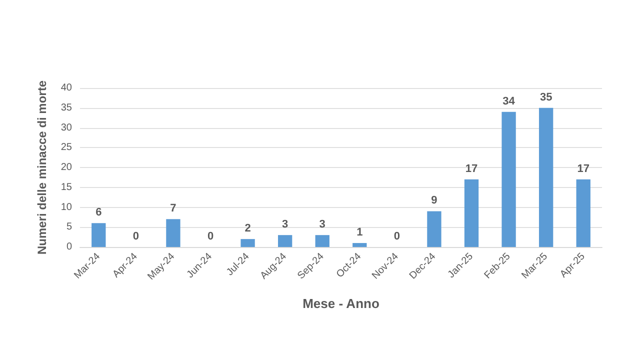 This screenshot has width=640, height=360. I want to click on data-label: 1, so click(359, 232).